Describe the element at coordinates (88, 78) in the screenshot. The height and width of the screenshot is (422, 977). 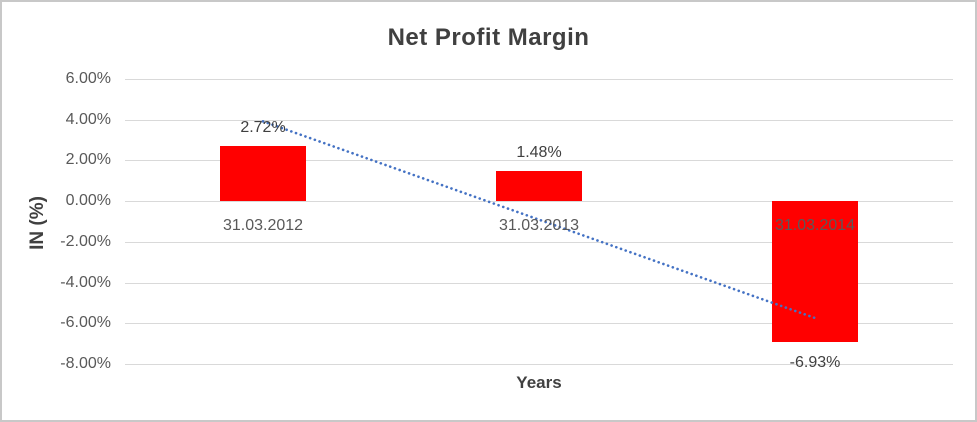
I see `y-tick-label: 6.00%` at that location.